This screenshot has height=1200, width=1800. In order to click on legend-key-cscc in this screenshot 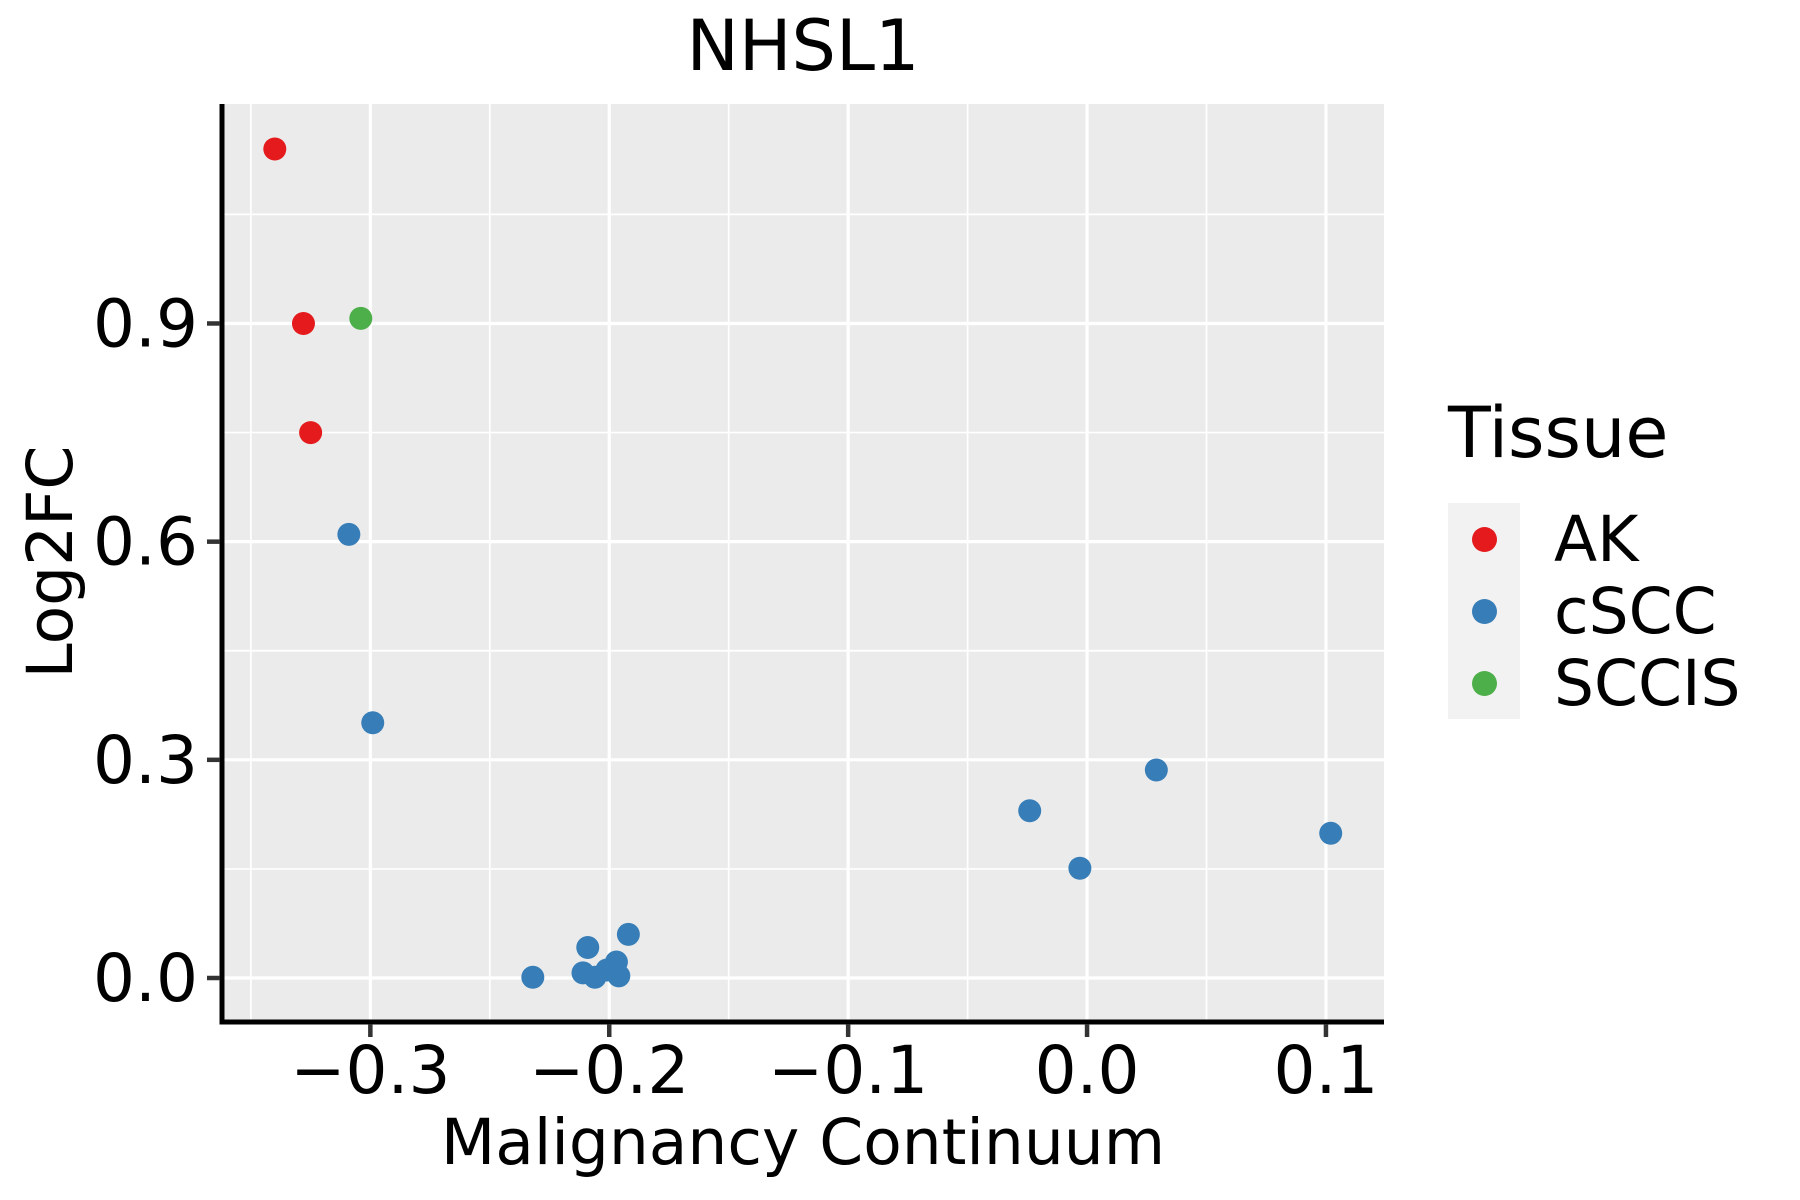, I will do `click(1484, 611)`.